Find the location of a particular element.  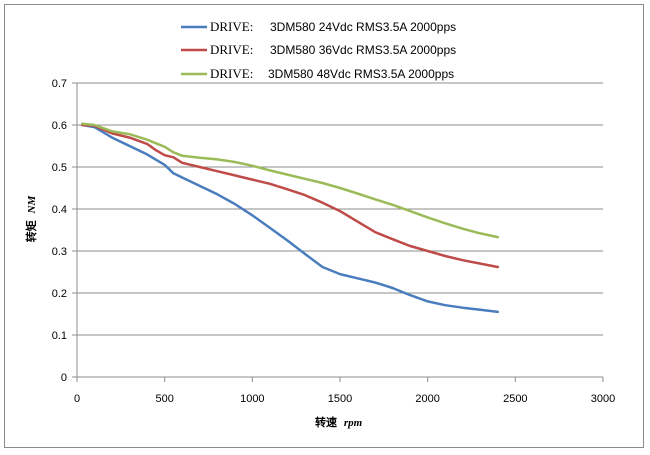

x-axis-unit: rpm is located at coordinates (353, 423).